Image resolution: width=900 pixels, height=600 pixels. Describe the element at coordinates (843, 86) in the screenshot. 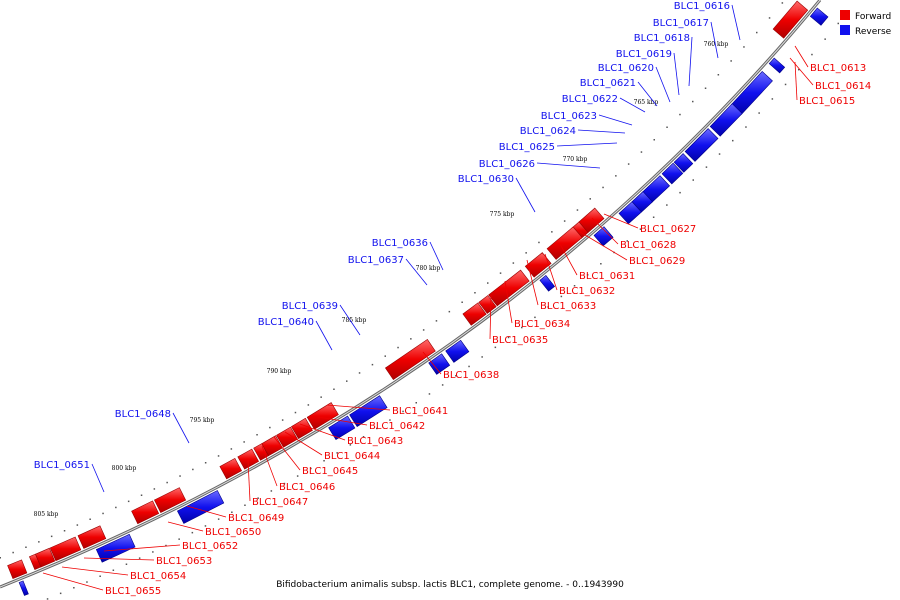

I see `gene-label: BLC1_0614` at that location.